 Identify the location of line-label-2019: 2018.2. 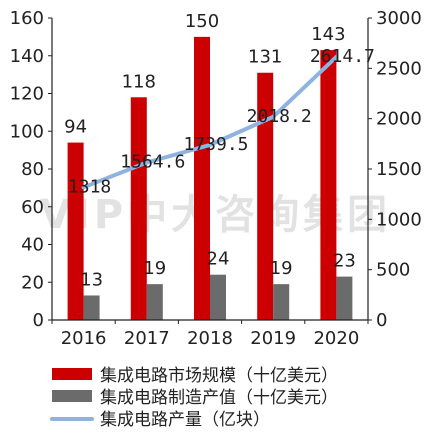
(279, 116).